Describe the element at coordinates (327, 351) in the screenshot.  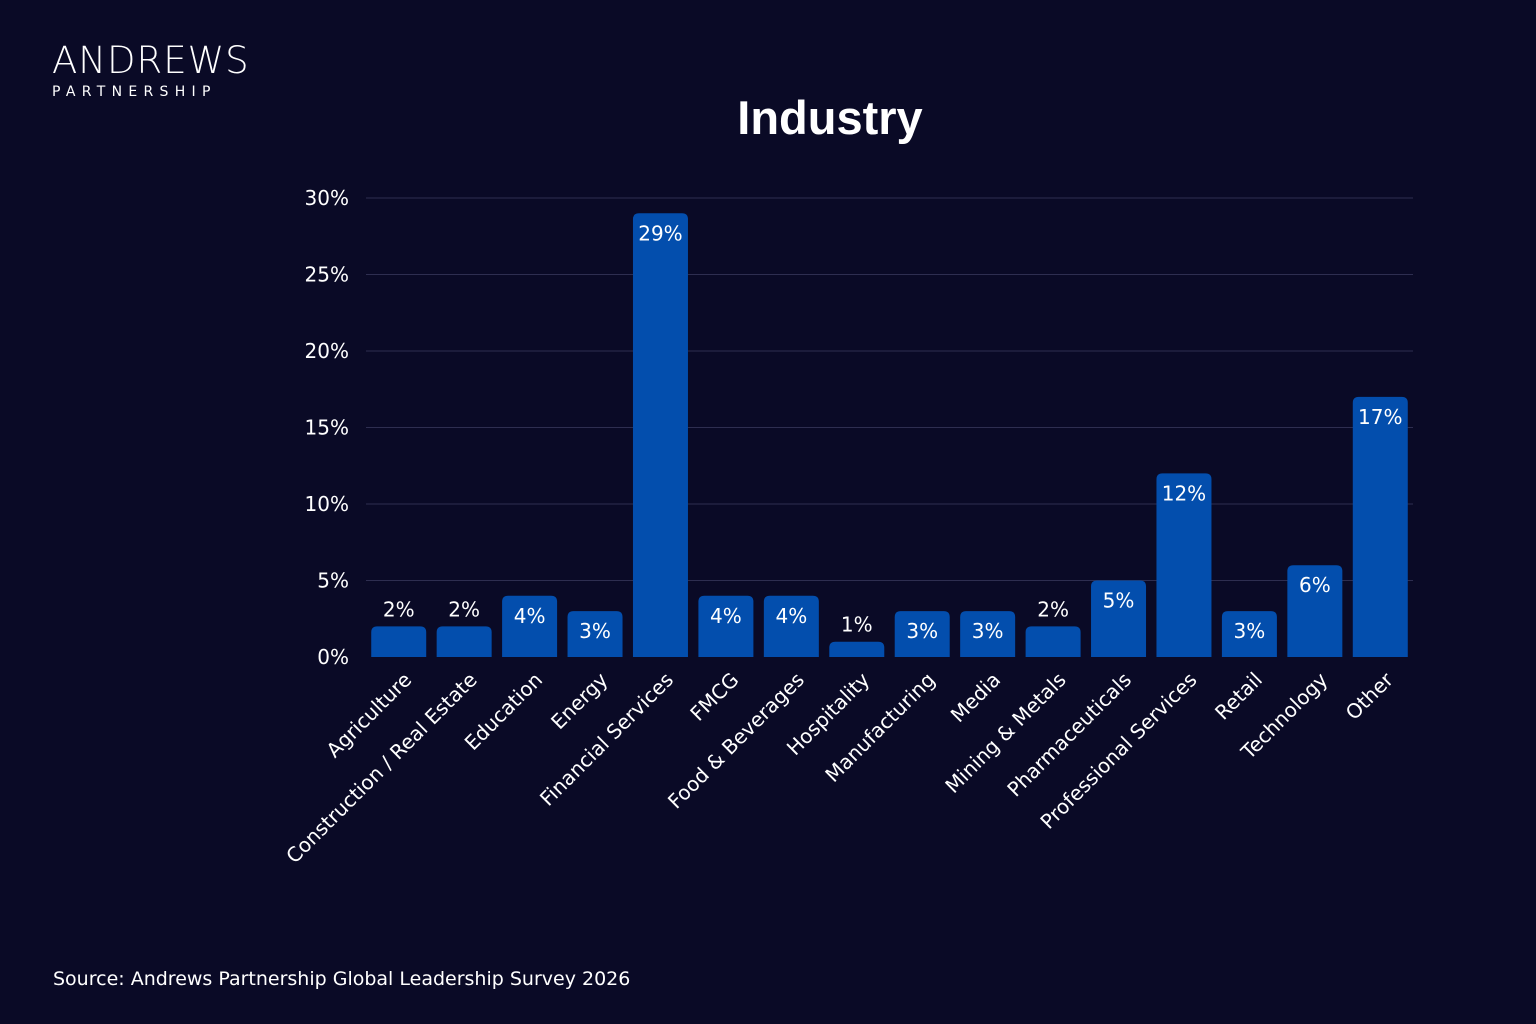
I see `y-tick-label: 20%` at that location.